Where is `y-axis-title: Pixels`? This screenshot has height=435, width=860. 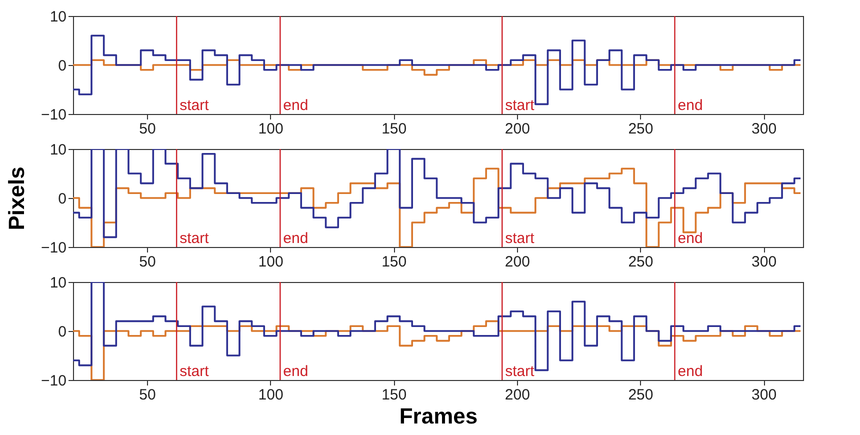
y-axis-title: Pixels is located at coordinates (17, 198).